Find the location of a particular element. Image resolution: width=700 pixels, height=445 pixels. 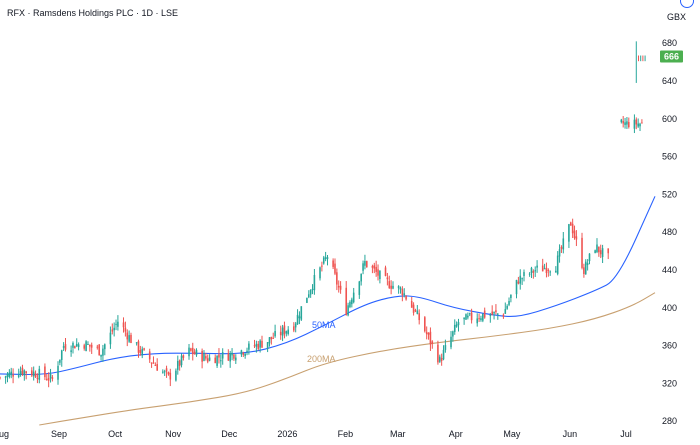

y-tick-label: 400 is located at coordinates (669, 308).